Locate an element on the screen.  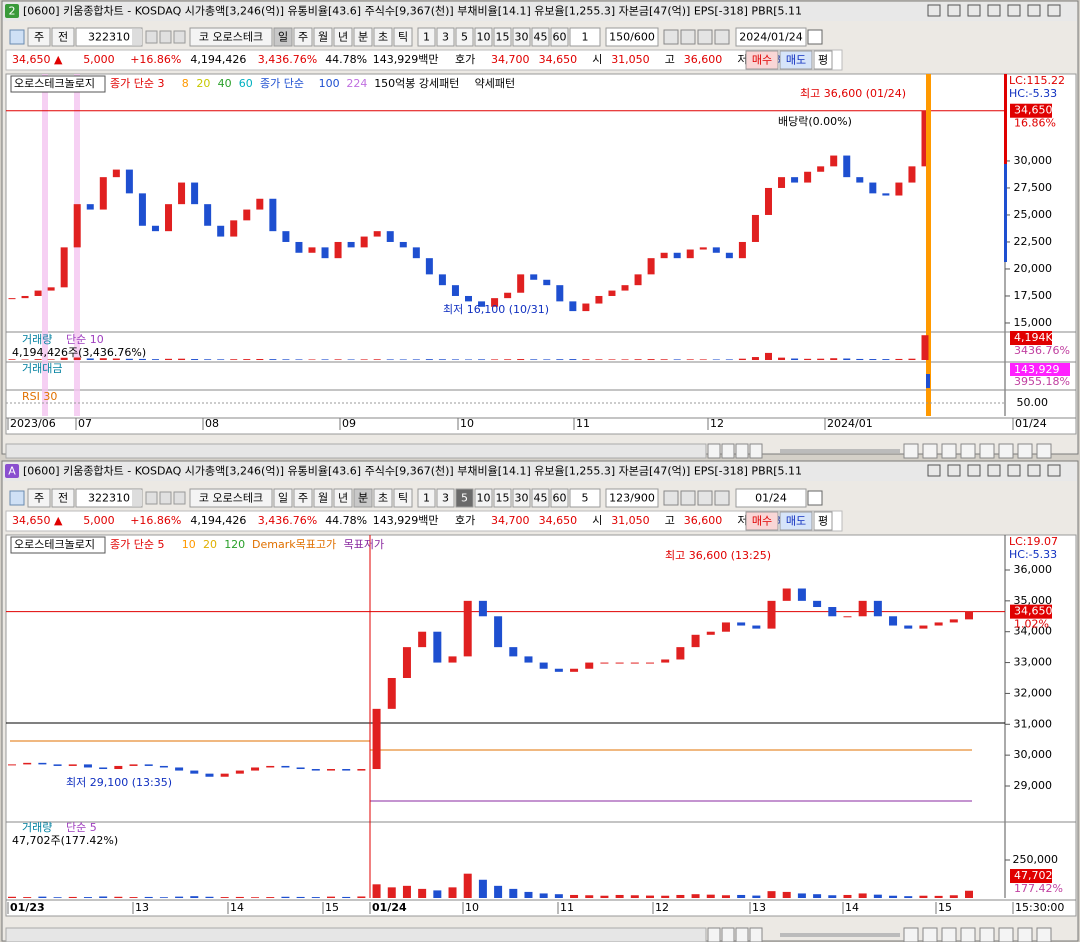
button-label: 코 오로스테크 is located at coordinates (231, 498).